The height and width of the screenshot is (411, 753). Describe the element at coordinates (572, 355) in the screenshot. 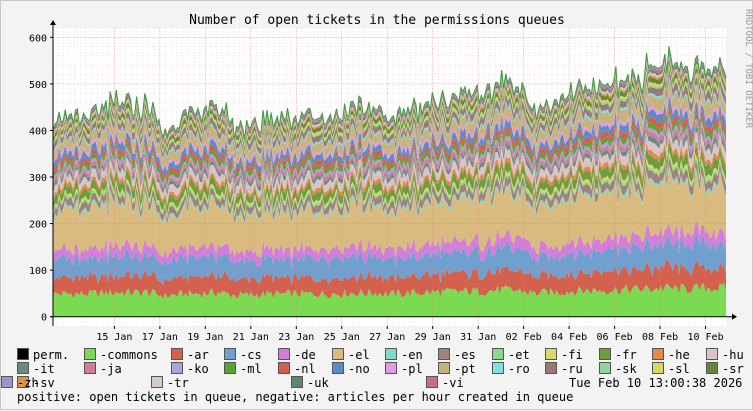

I see `legend-label: -fi` at that location.